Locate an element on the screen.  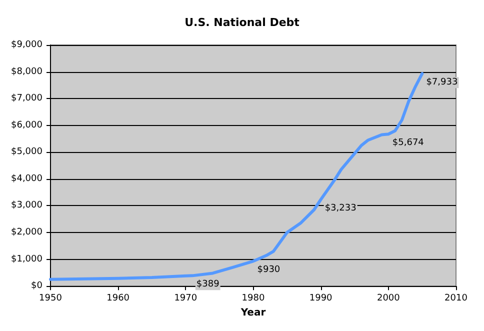
y-tick-label: $6,000 is located at coordinates (26, 125).